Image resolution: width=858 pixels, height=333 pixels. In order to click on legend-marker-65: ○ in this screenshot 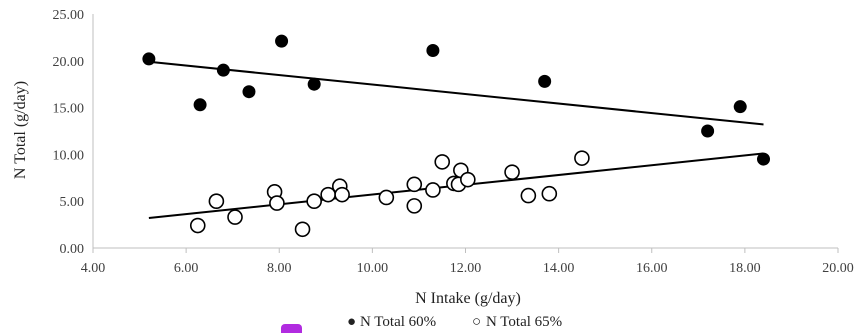, I will do `click(476, 322)`.